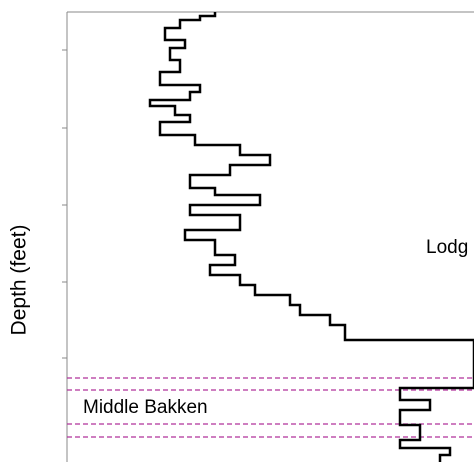 The width and height of the screenshot is (474, 462). What do you see at coordinates (447, 247) in the screenshot?
I see `annotation: Lodg` at bounding box center [447, 247].